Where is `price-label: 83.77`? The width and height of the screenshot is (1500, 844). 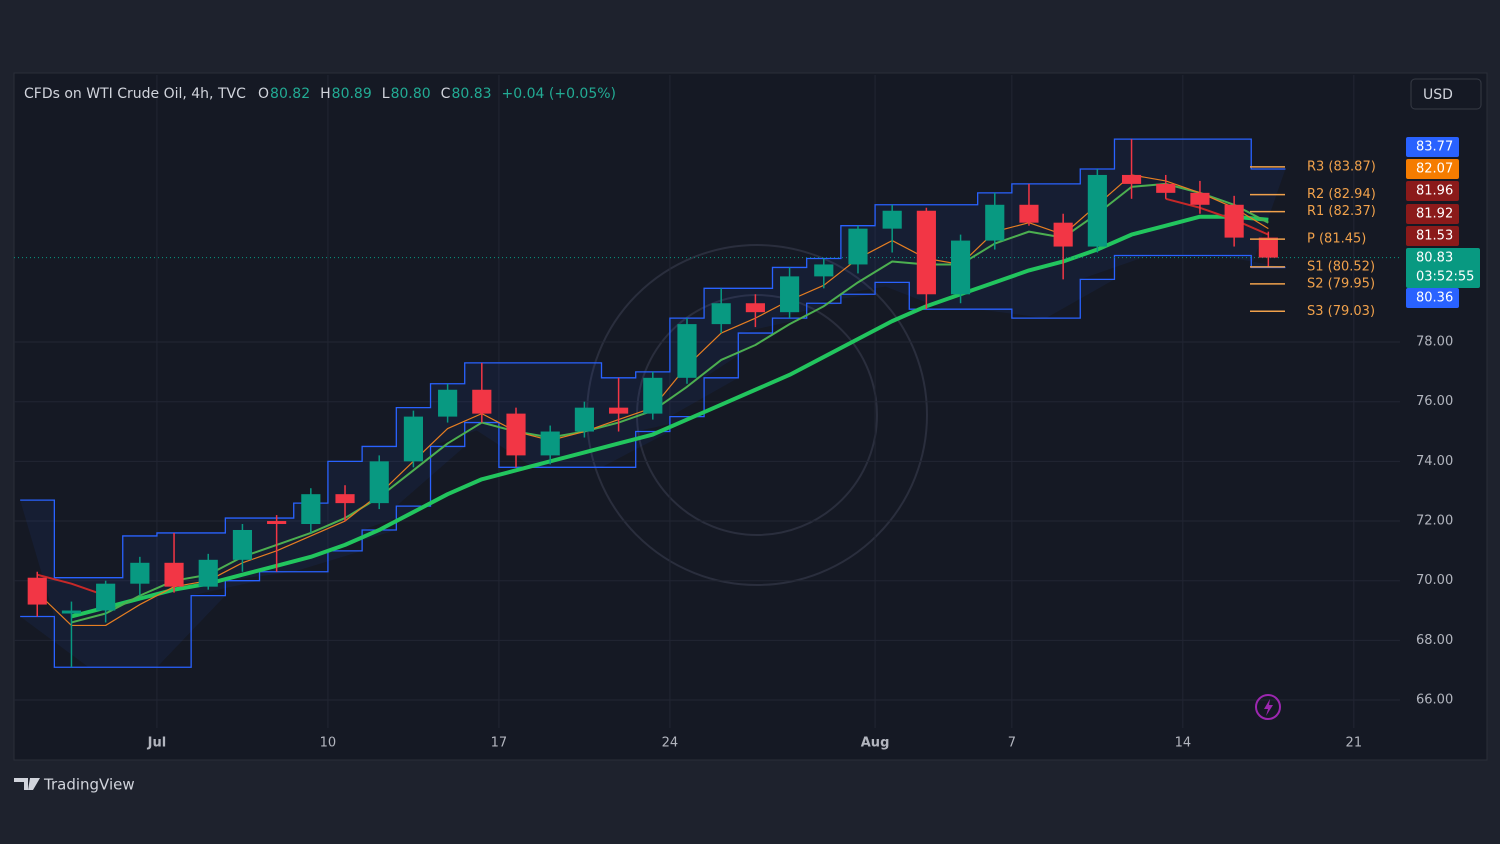
price-label: 83.77 is located at coordinates (1434, 147).